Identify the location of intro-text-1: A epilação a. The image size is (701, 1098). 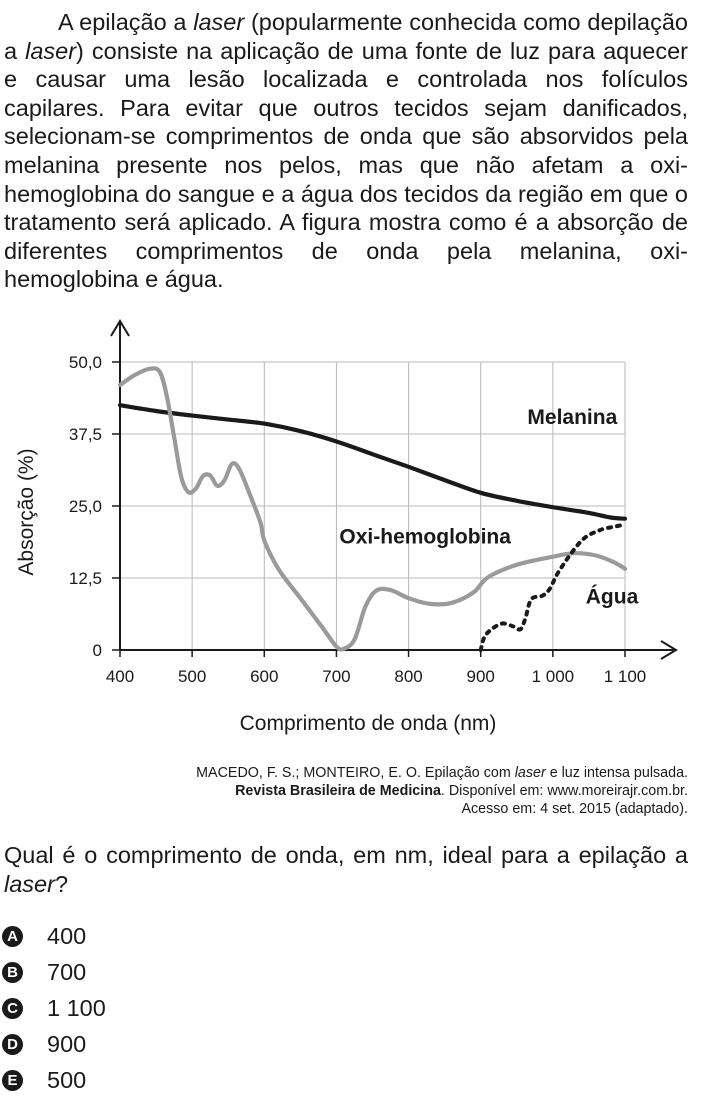
(126, 22).